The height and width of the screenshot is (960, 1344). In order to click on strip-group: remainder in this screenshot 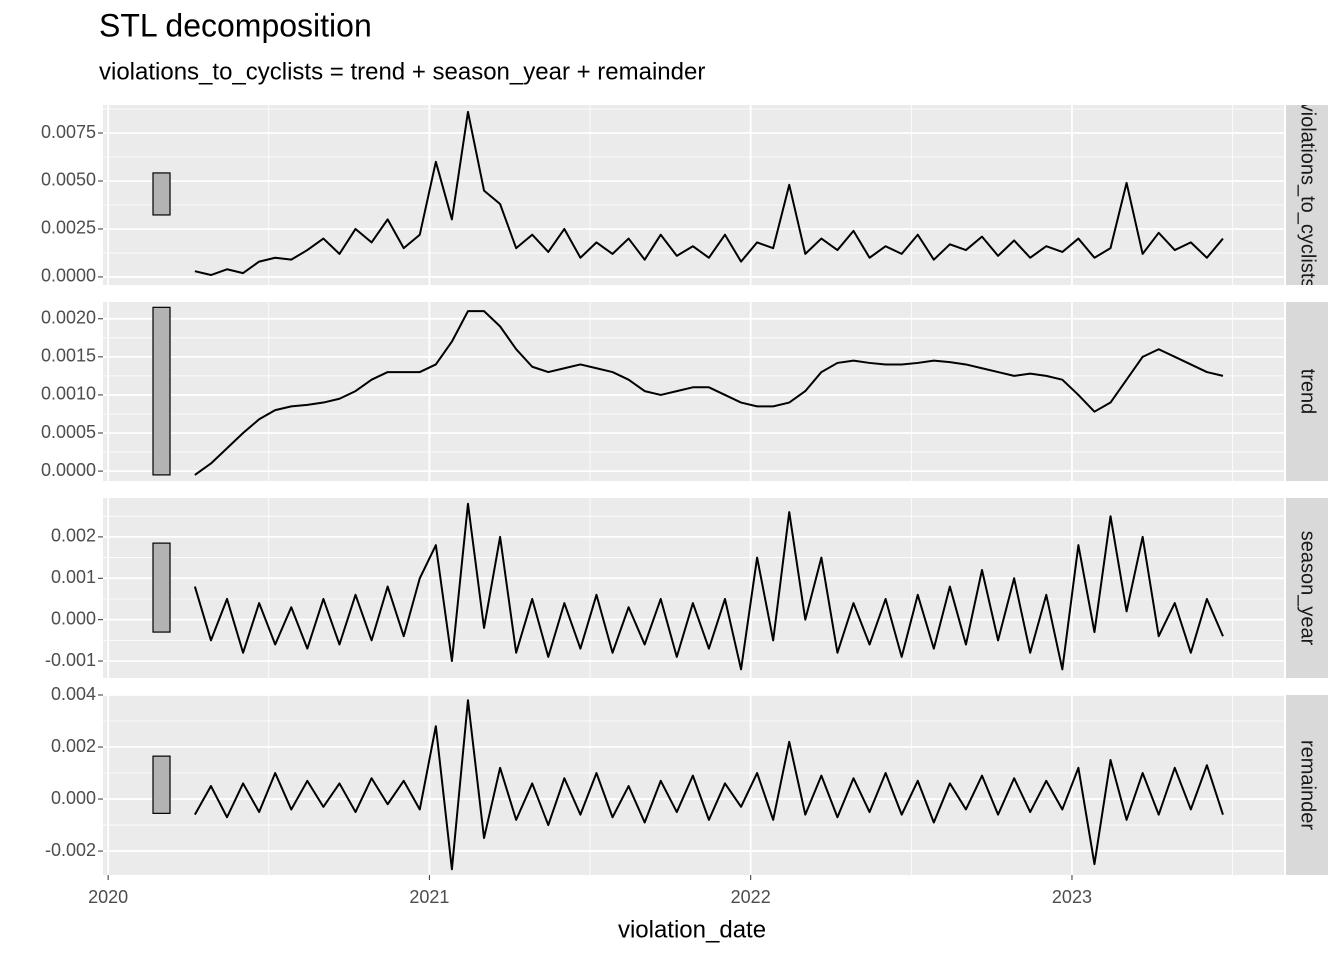, I will do `click(1308, 785)`.